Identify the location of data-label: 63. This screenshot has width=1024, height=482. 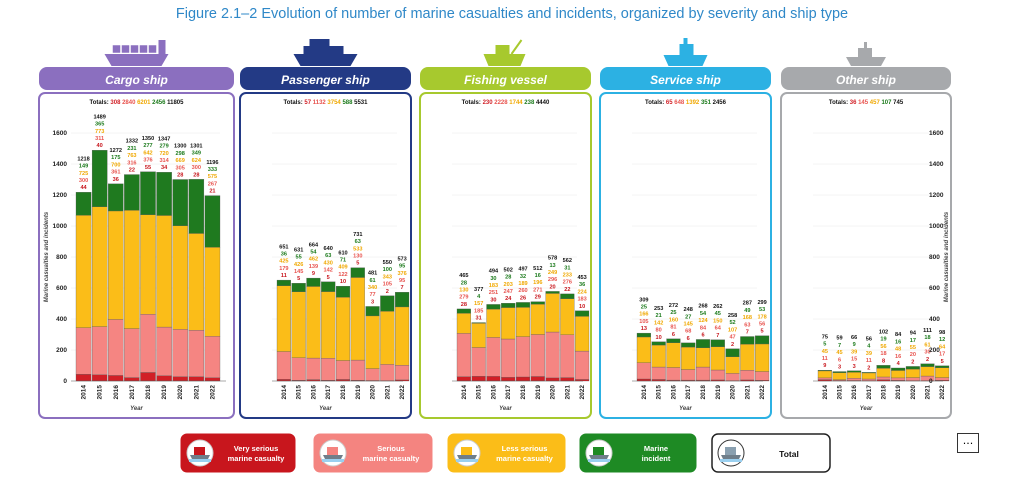
(328, 256).